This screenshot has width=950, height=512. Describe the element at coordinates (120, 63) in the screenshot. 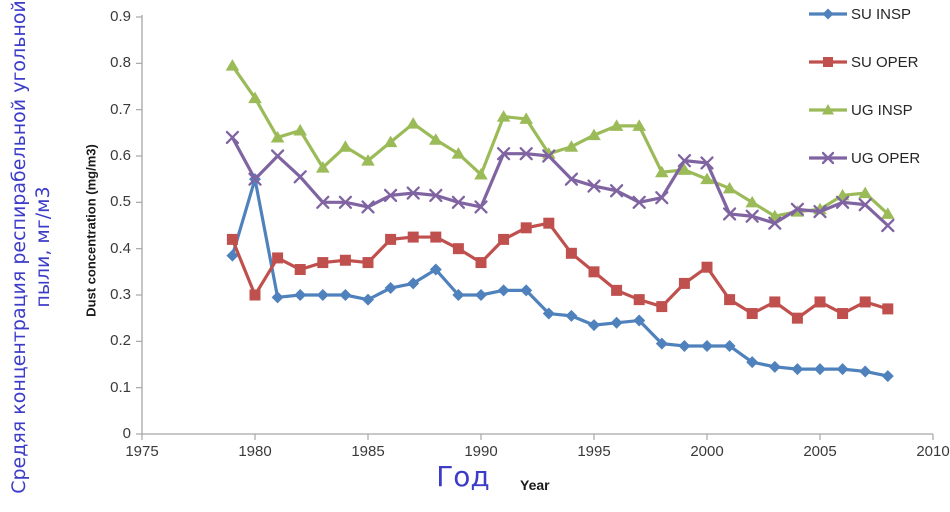

I see `y-tick-label: 0.8` at that location.